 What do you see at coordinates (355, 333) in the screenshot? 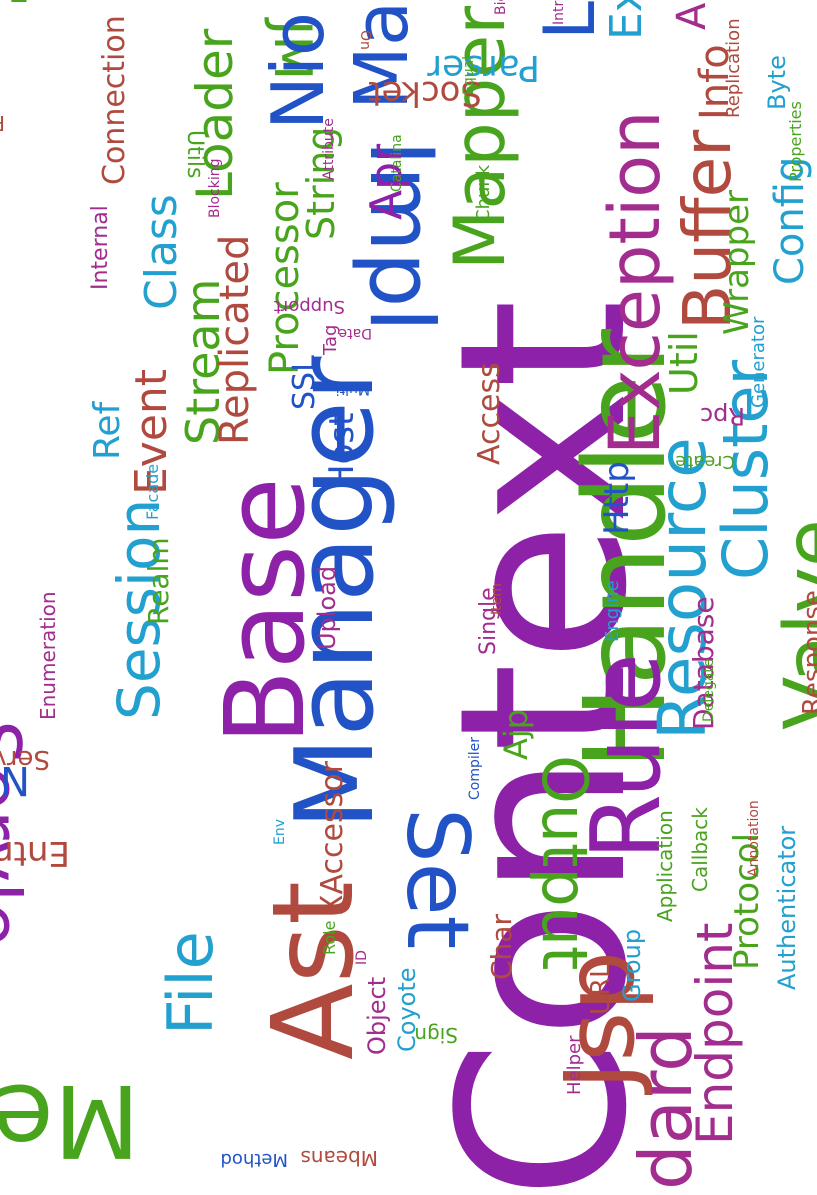
I see `word-date: Date` at bounding box center [355, 333].